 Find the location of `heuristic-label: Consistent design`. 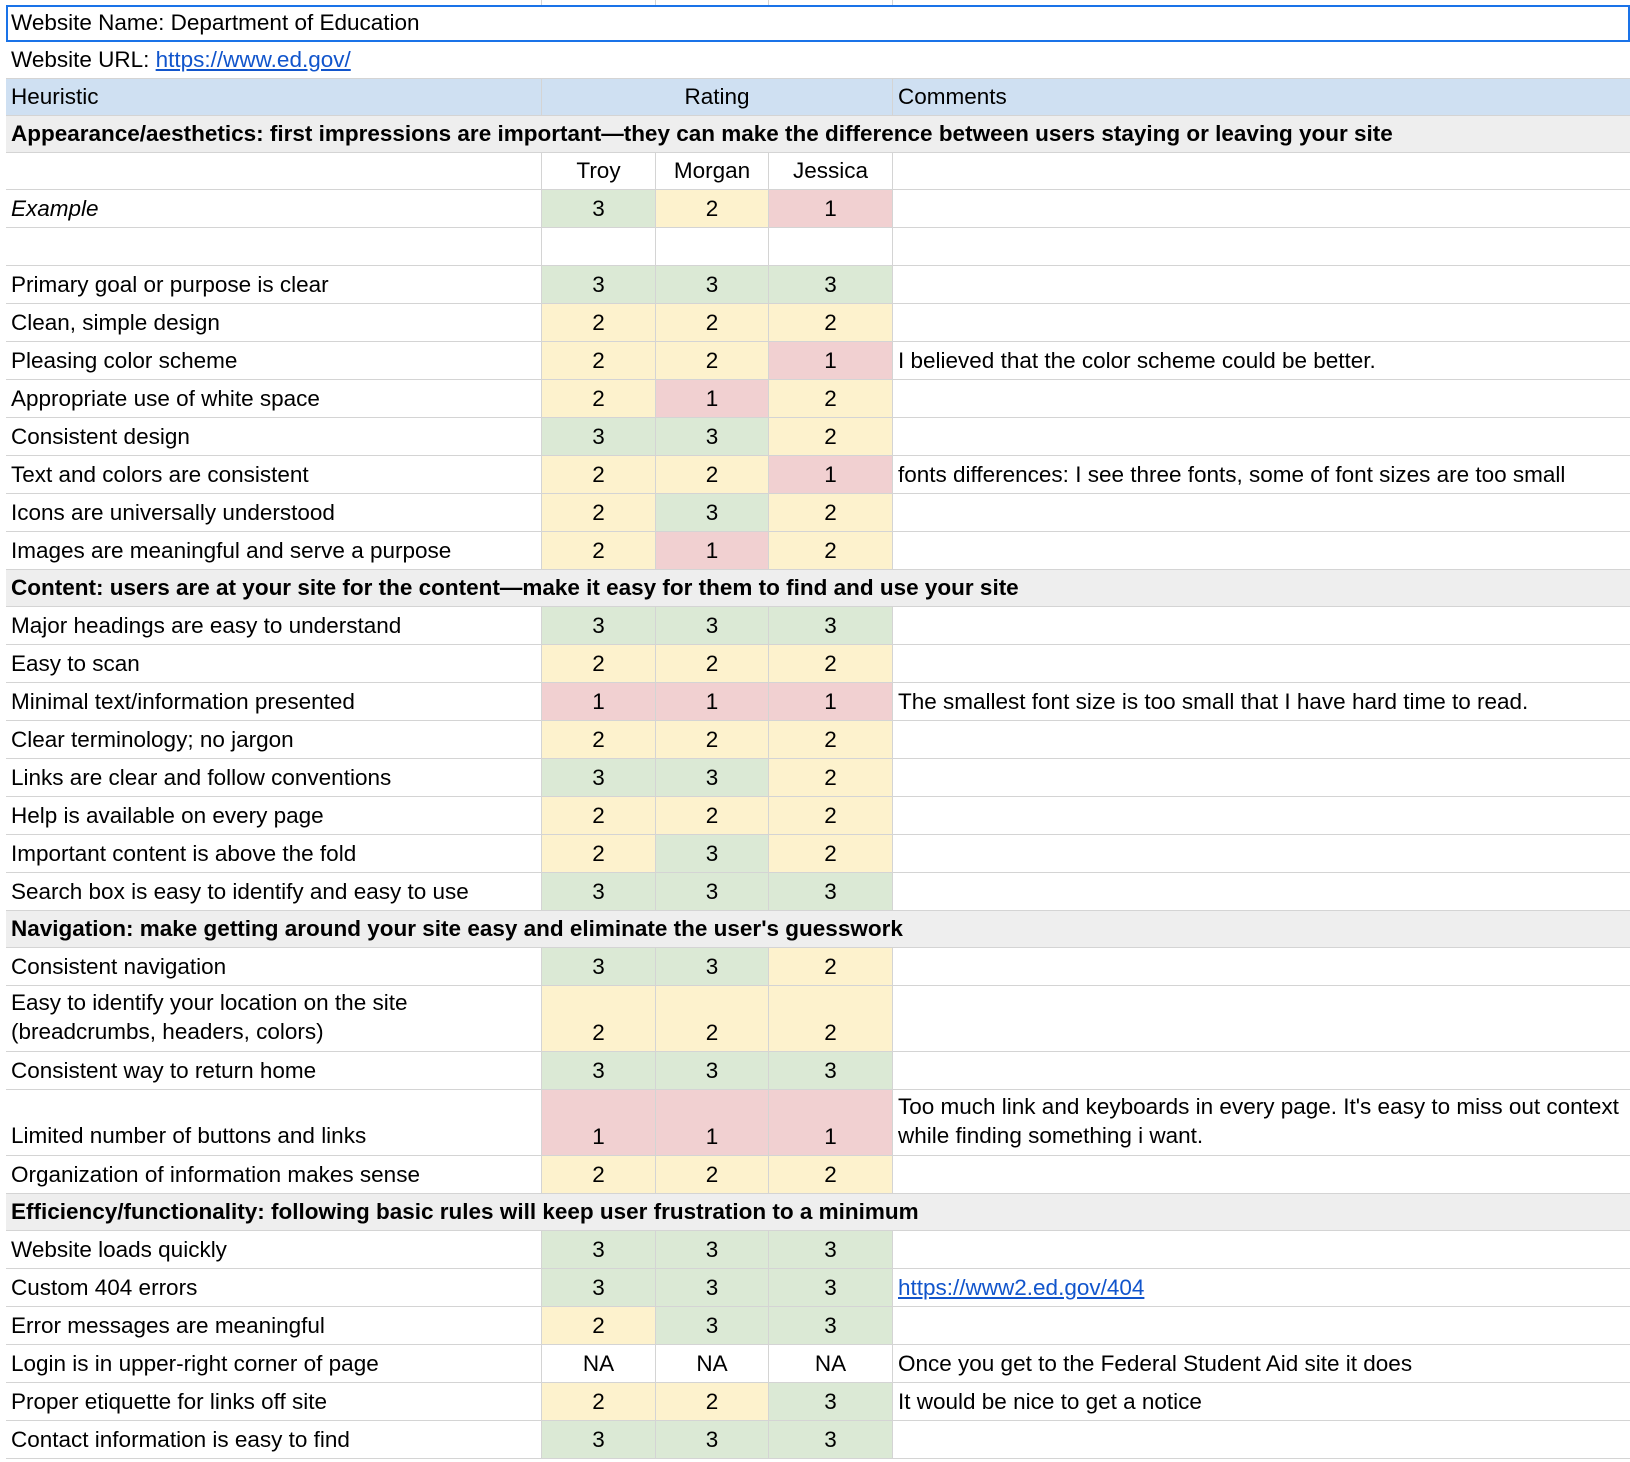

heuristic-label: Consistent design is located at coordinates (274, 437).